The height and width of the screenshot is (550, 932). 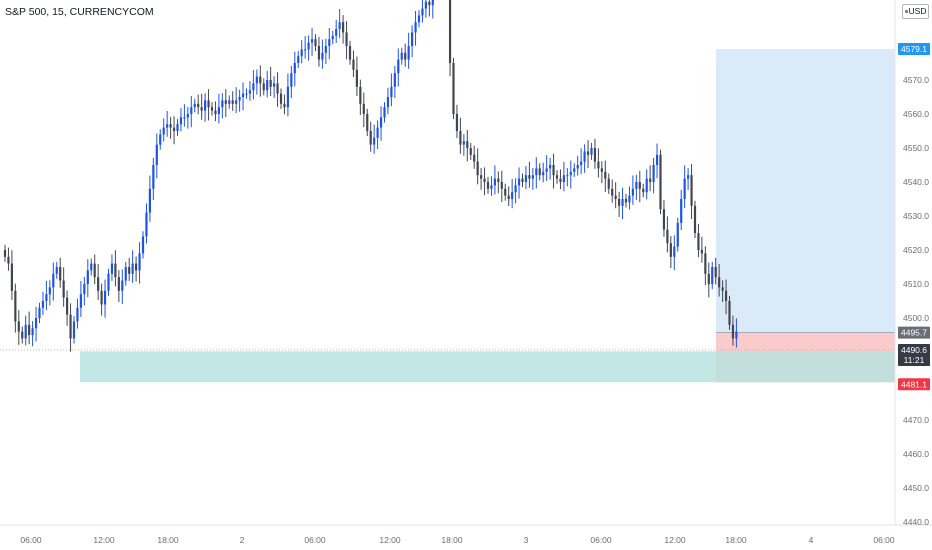 I want to click on target-zone, so click(x=805, y=191).